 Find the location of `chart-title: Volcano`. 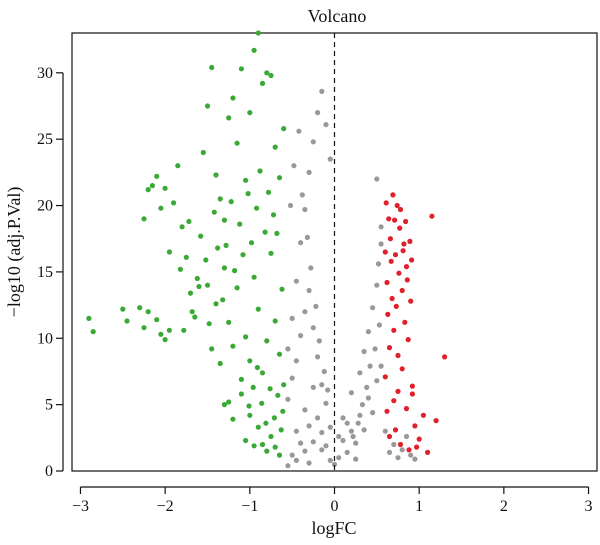

chart-title: Volcano is located at coordinates (337, 16).